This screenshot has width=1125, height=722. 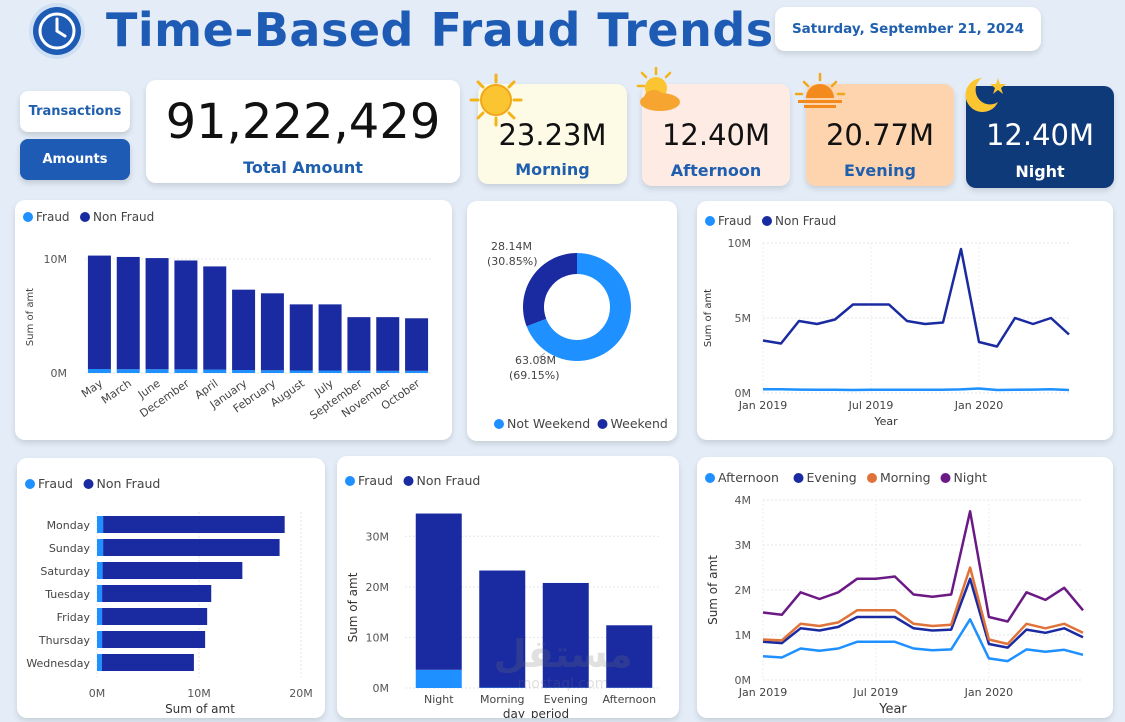 I want to click on night-label: Night, so click(x=1040, y=171).